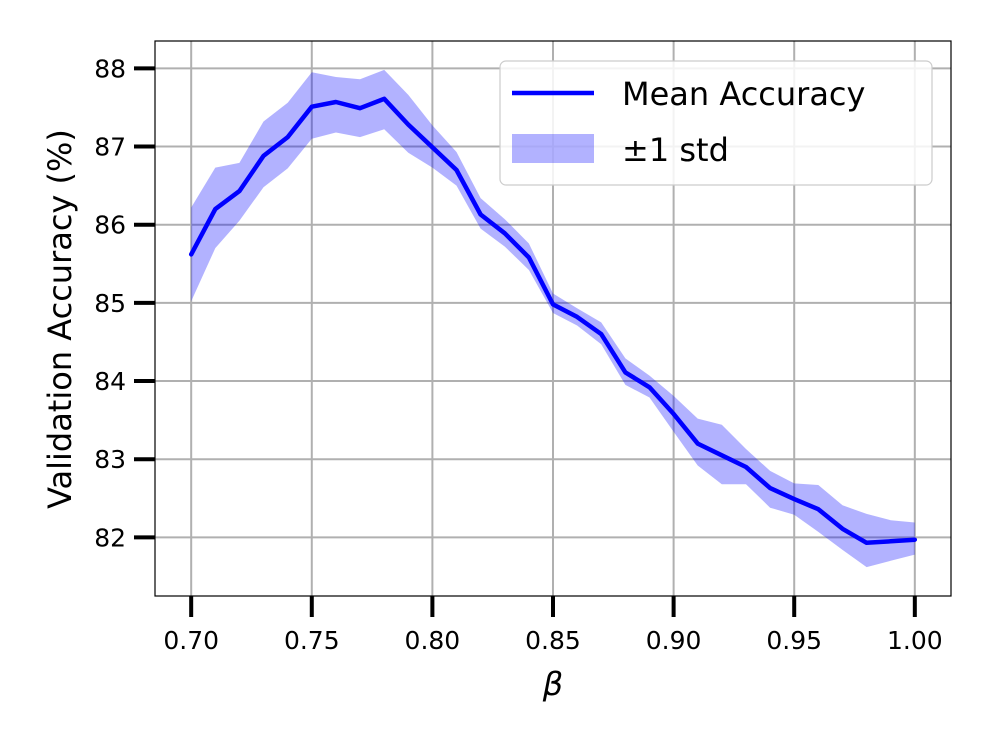 This screenshot has width=996, height=747. I want to click on x-axis-ticks: 0.70 0.75 0.80 0.85 0.90 0.95 1.00, so click(553, 625).